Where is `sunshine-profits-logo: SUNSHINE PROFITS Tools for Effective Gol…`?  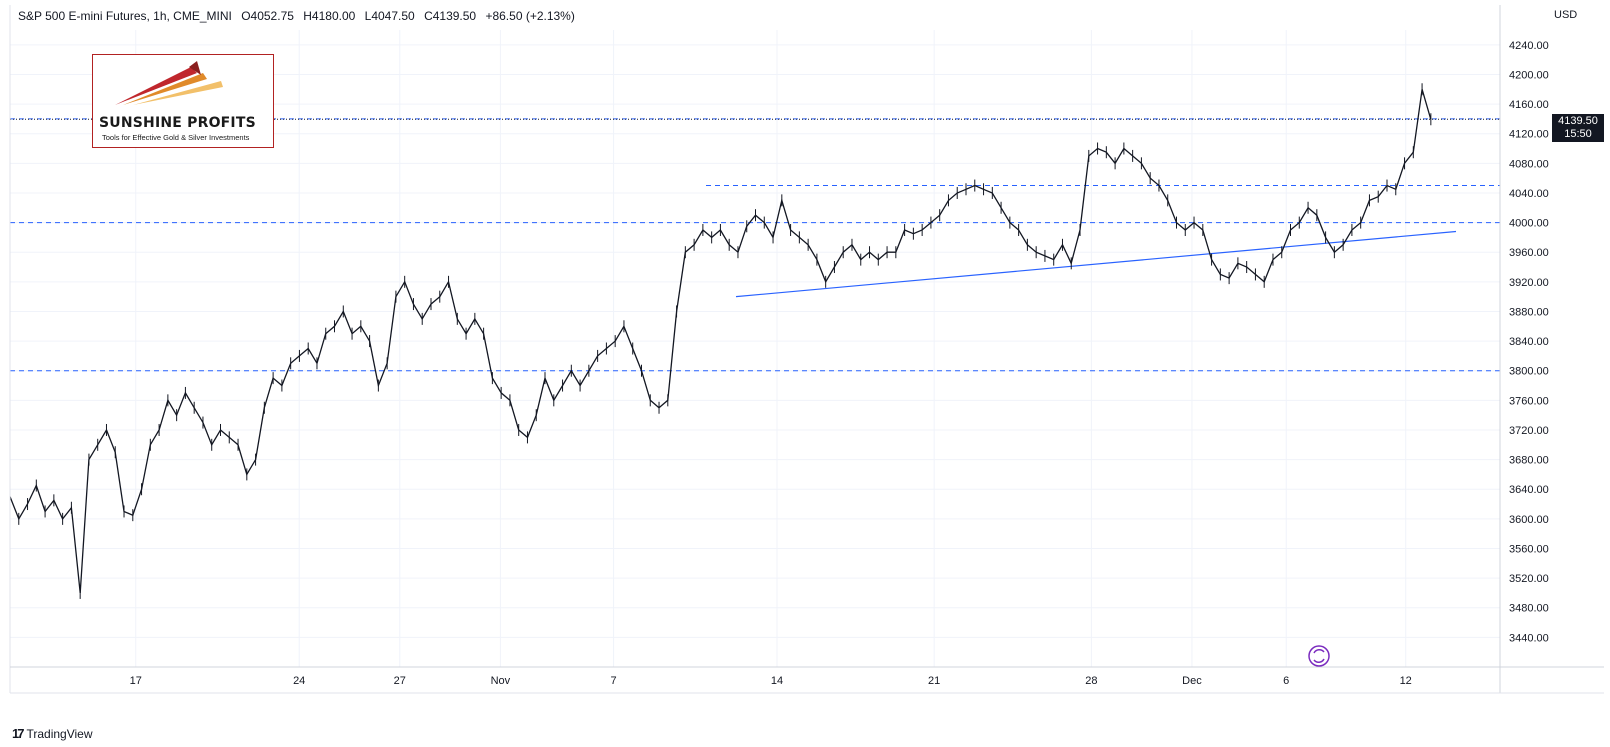 sunshine-profits-logo: SUNSHINE PROFITS Tools for Effective Gol… is located at coordinates (183, 101).